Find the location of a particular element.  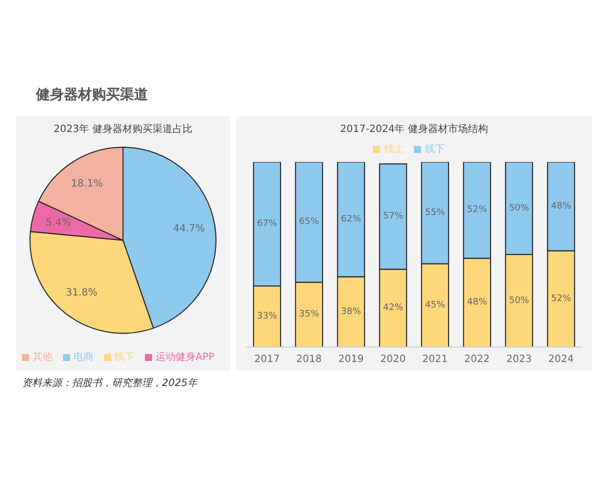

legend-label: 其他 is located at coordinates (42, 357).